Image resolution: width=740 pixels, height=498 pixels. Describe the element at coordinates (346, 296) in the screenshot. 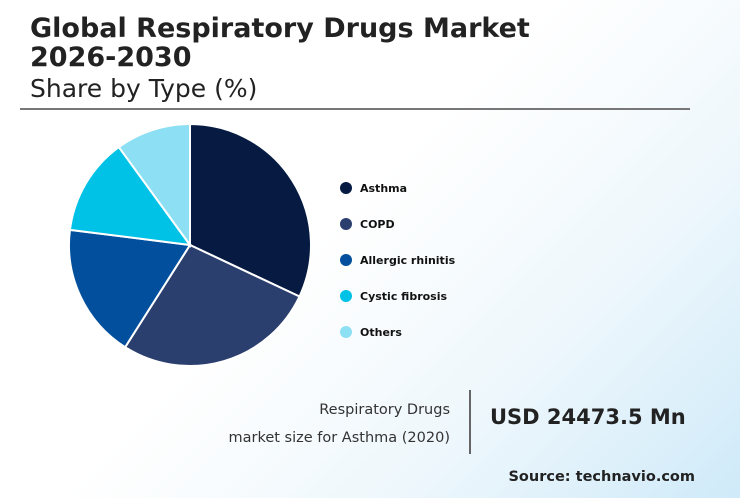

I see `legend-swatch-cystic-fibrosis` at that location.